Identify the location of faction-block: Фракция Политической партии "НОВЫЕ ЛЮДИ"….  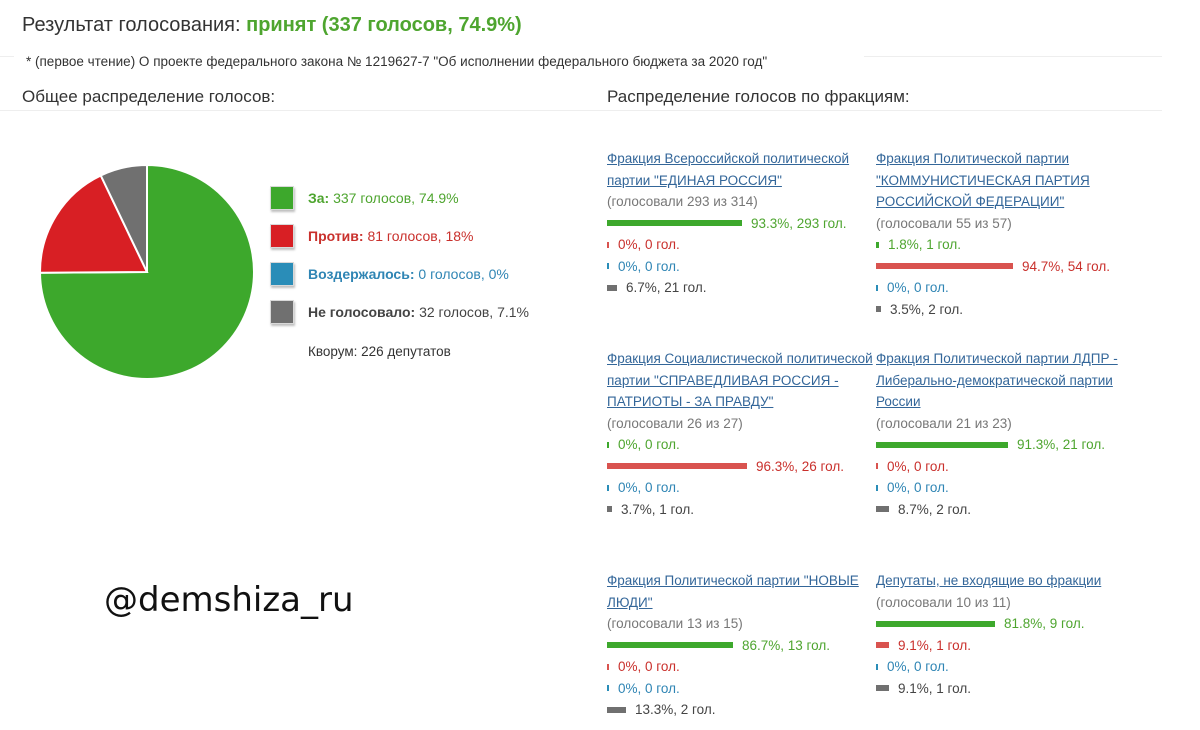
(742, 645).